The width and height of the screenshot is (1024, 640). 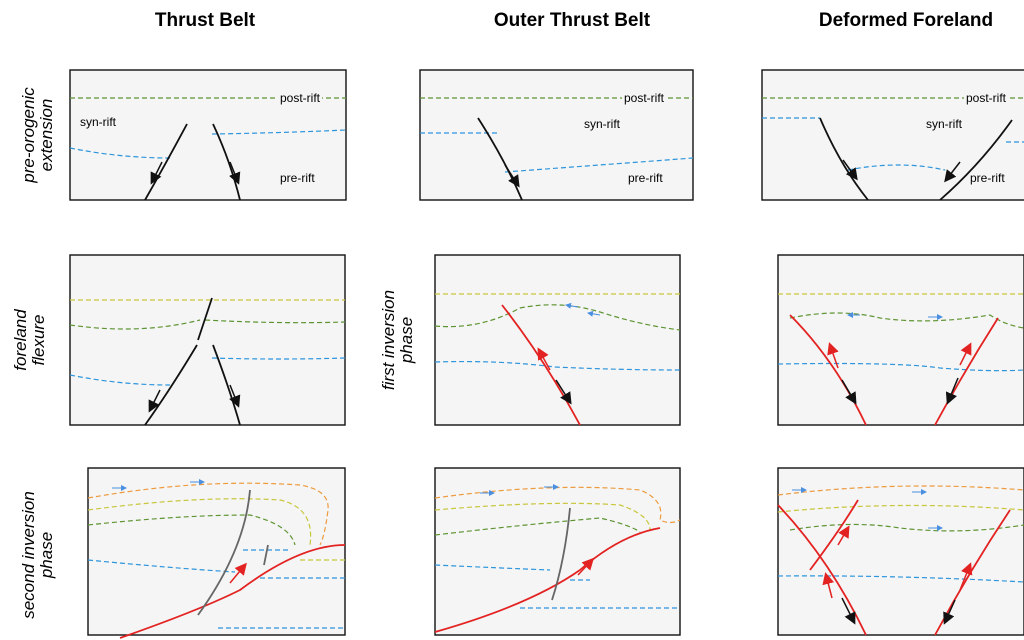 I want to click on row-label: first inversion phase, so click(x=397, y=340).